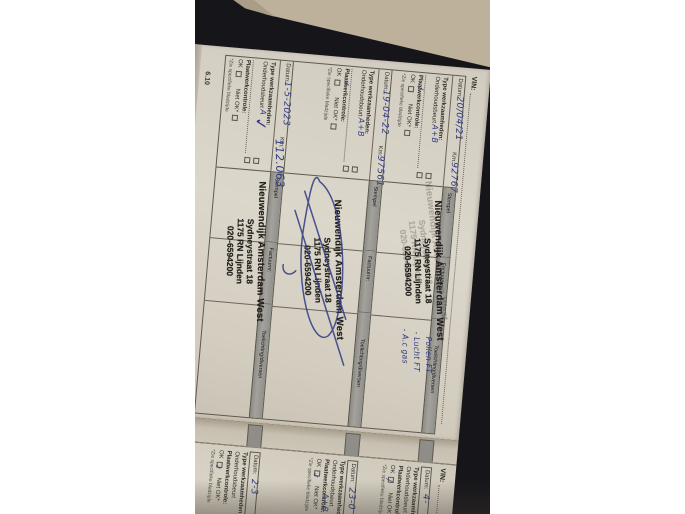  I want to click on vin-label: VIN:, so click(473, 83).